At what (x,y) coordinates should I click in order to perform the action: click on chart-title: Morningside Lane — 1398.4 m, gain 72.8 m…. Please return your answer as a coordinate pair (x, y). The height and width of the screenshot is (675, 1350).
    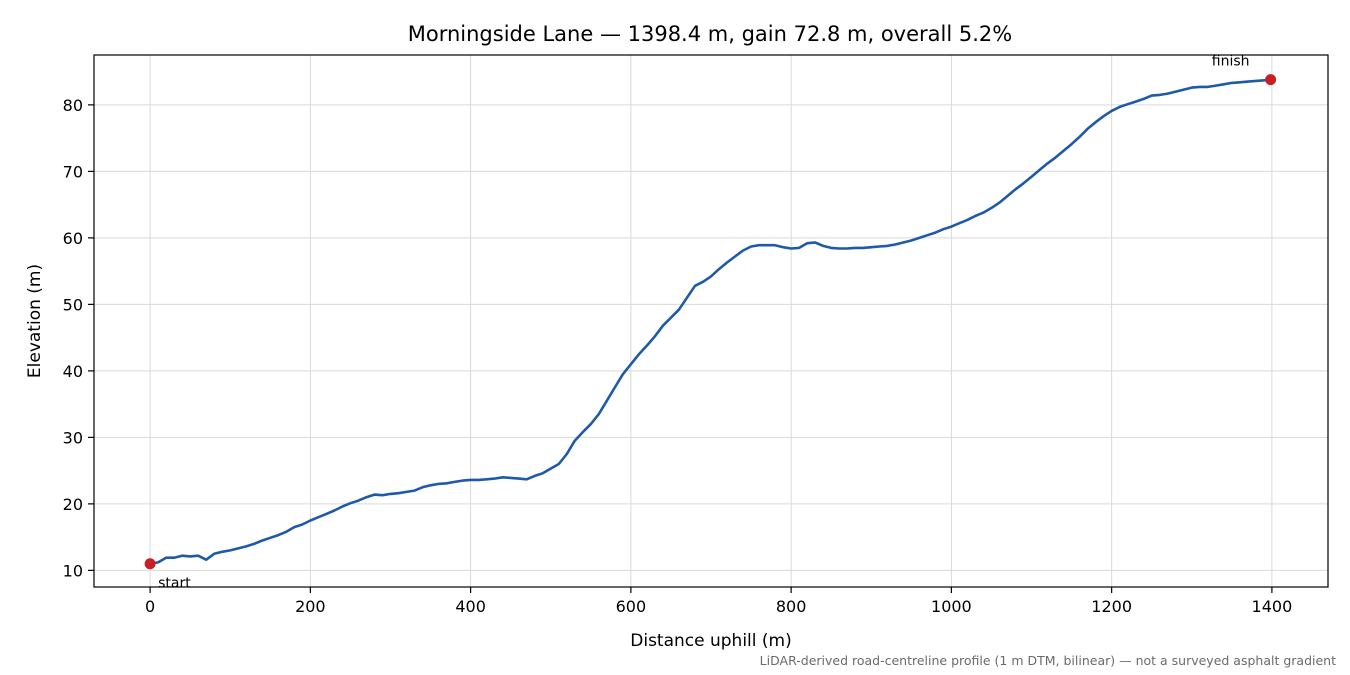
    Looking at the image, I should click on (710, 34).